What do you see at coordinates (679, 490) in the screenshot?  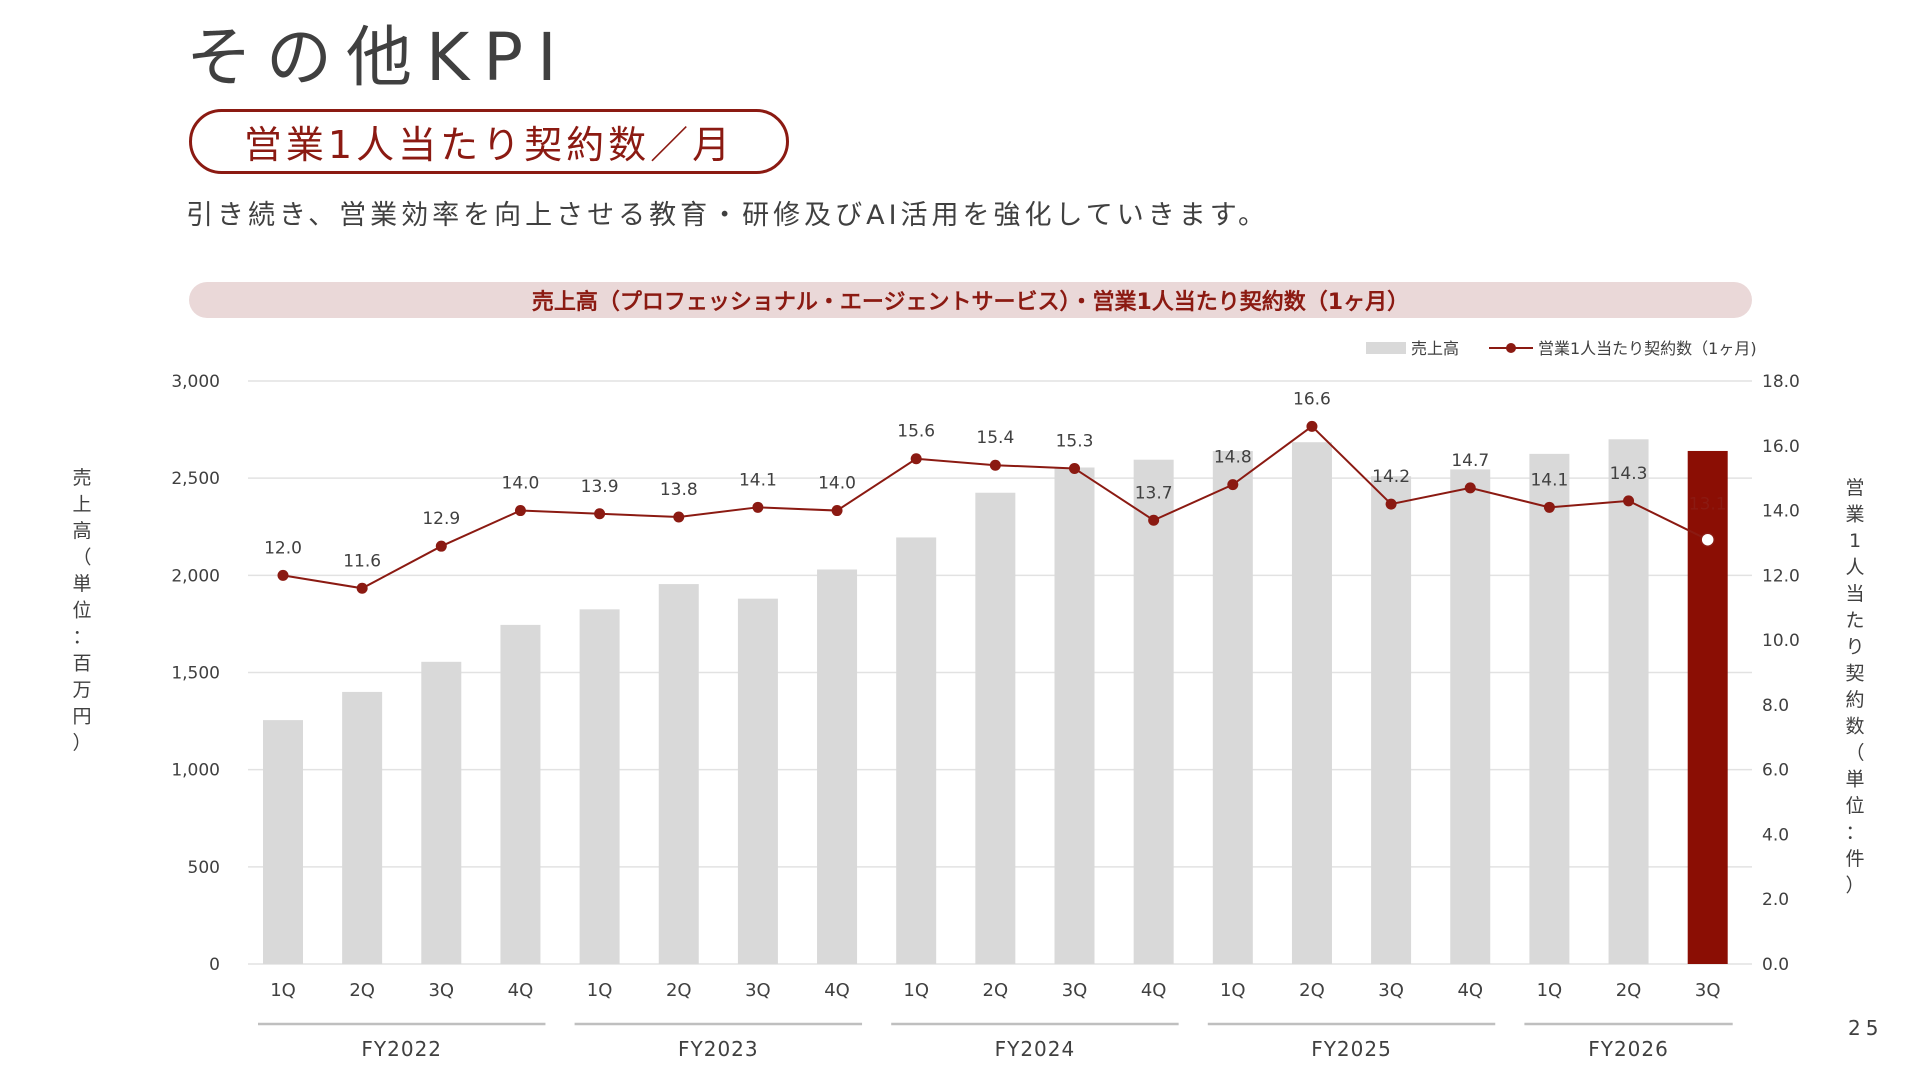 I see `contracts-data-label: 13.8` at bounding box center [679, 490].